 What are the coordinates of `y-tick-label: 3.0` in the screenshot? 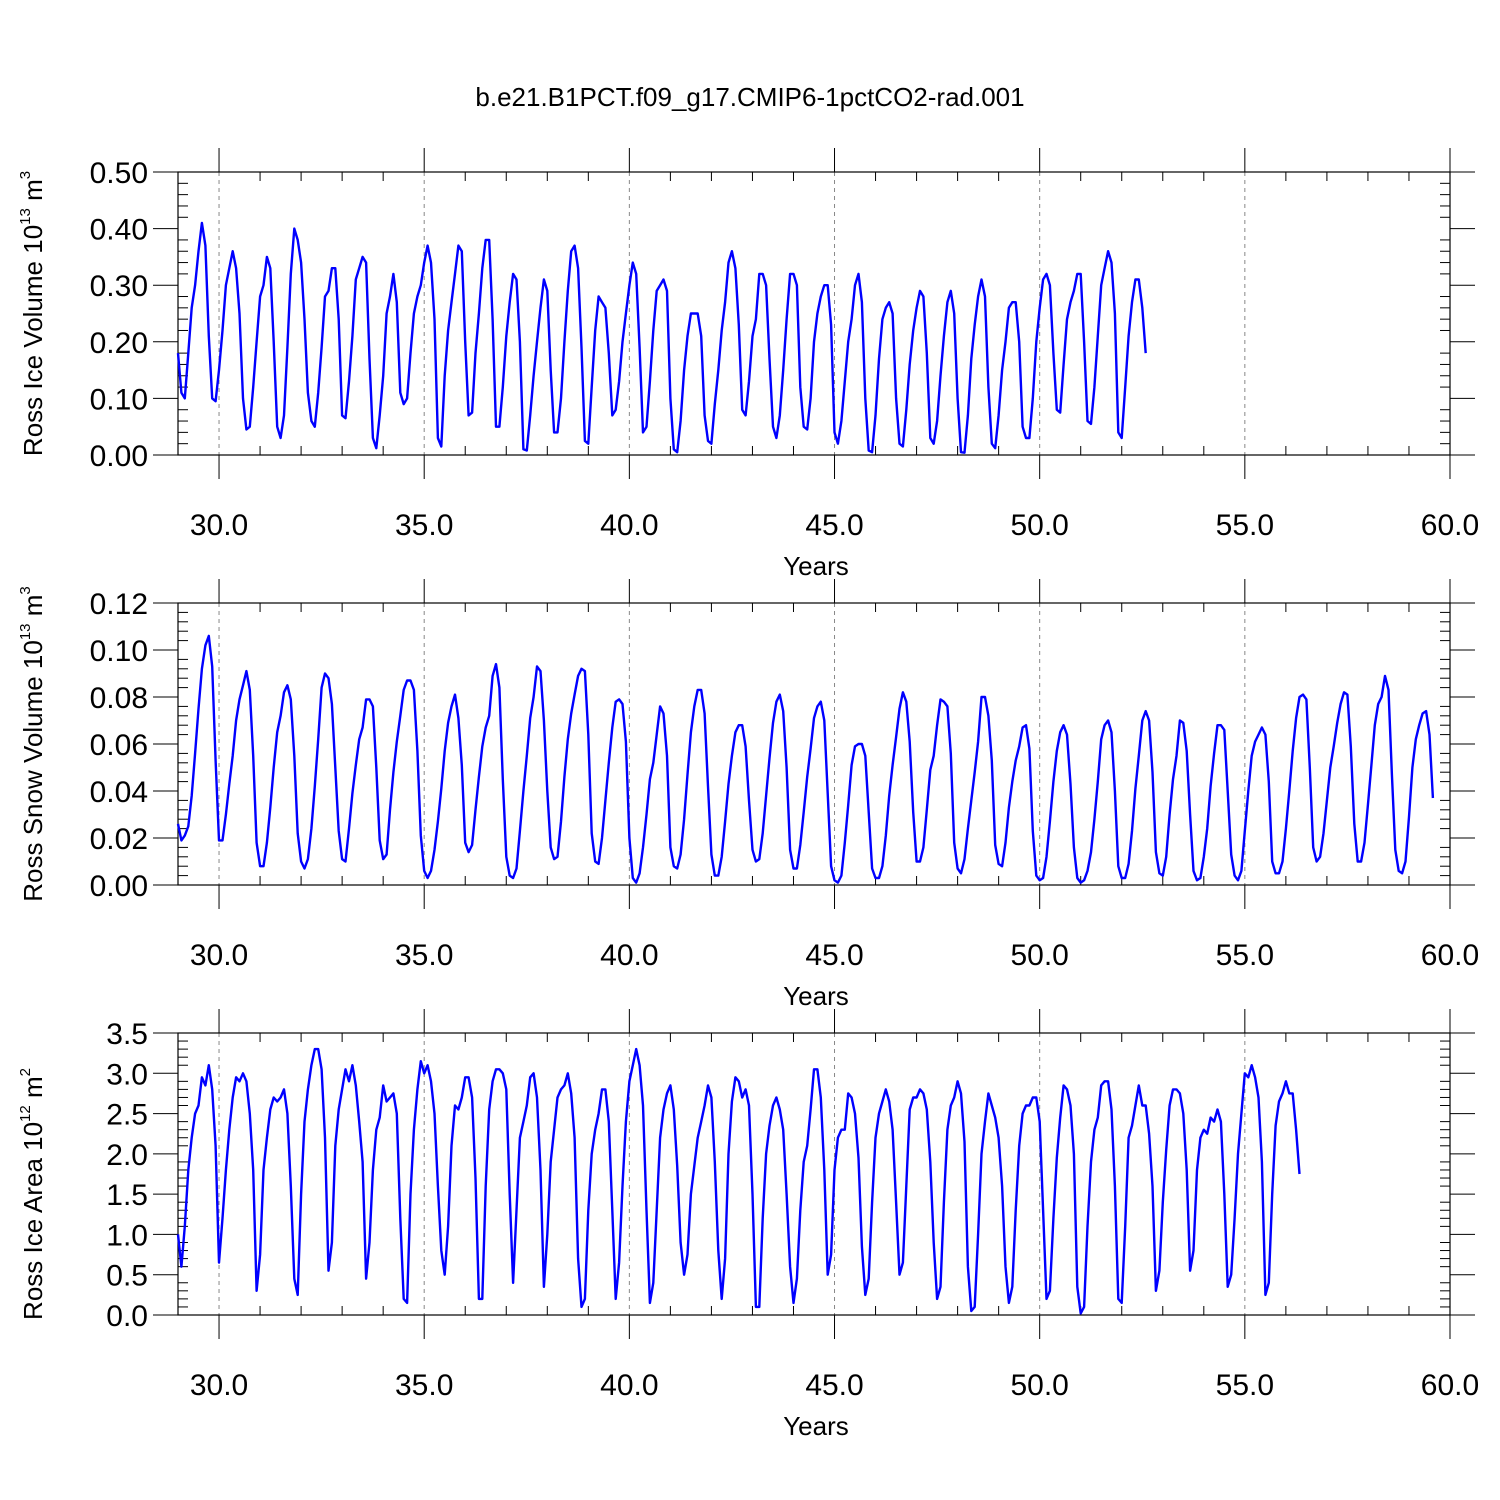 It's located at (127, 1074).